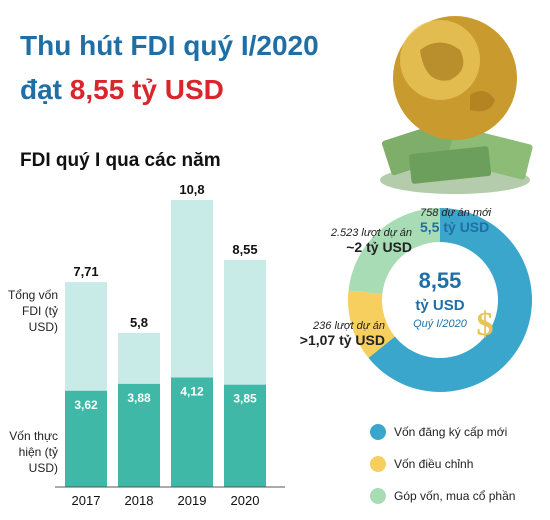 The width and height of the screenshot is (550, 520). What do you see at coordinates (456, 213) in the screenshot?
I see `note-new-projects: 758 dự án mới` at bounding box center [456, 213].